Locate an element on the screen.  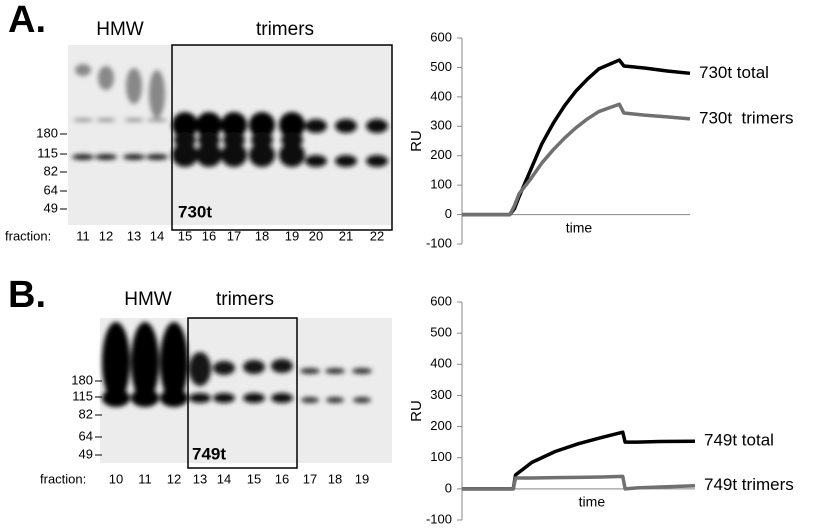
panel-label: A. is located at coordinates (27, 20).